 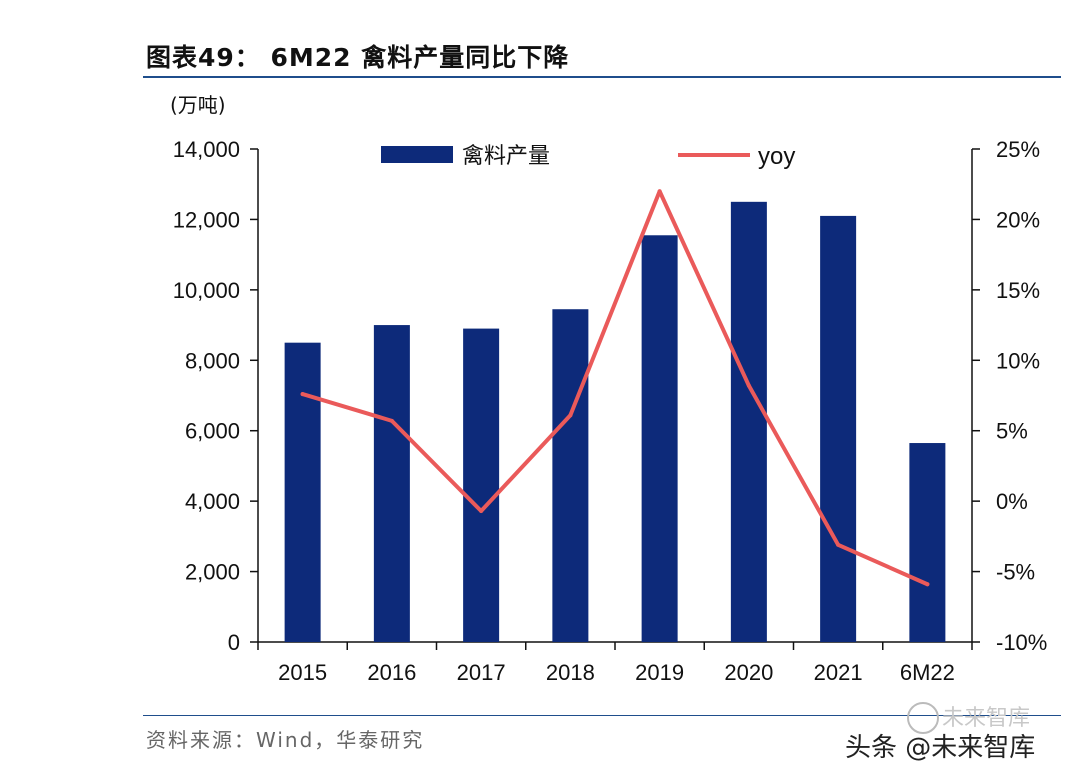 I want to click on watermark: 头条 @未来智库, so click(x=940, y=748).